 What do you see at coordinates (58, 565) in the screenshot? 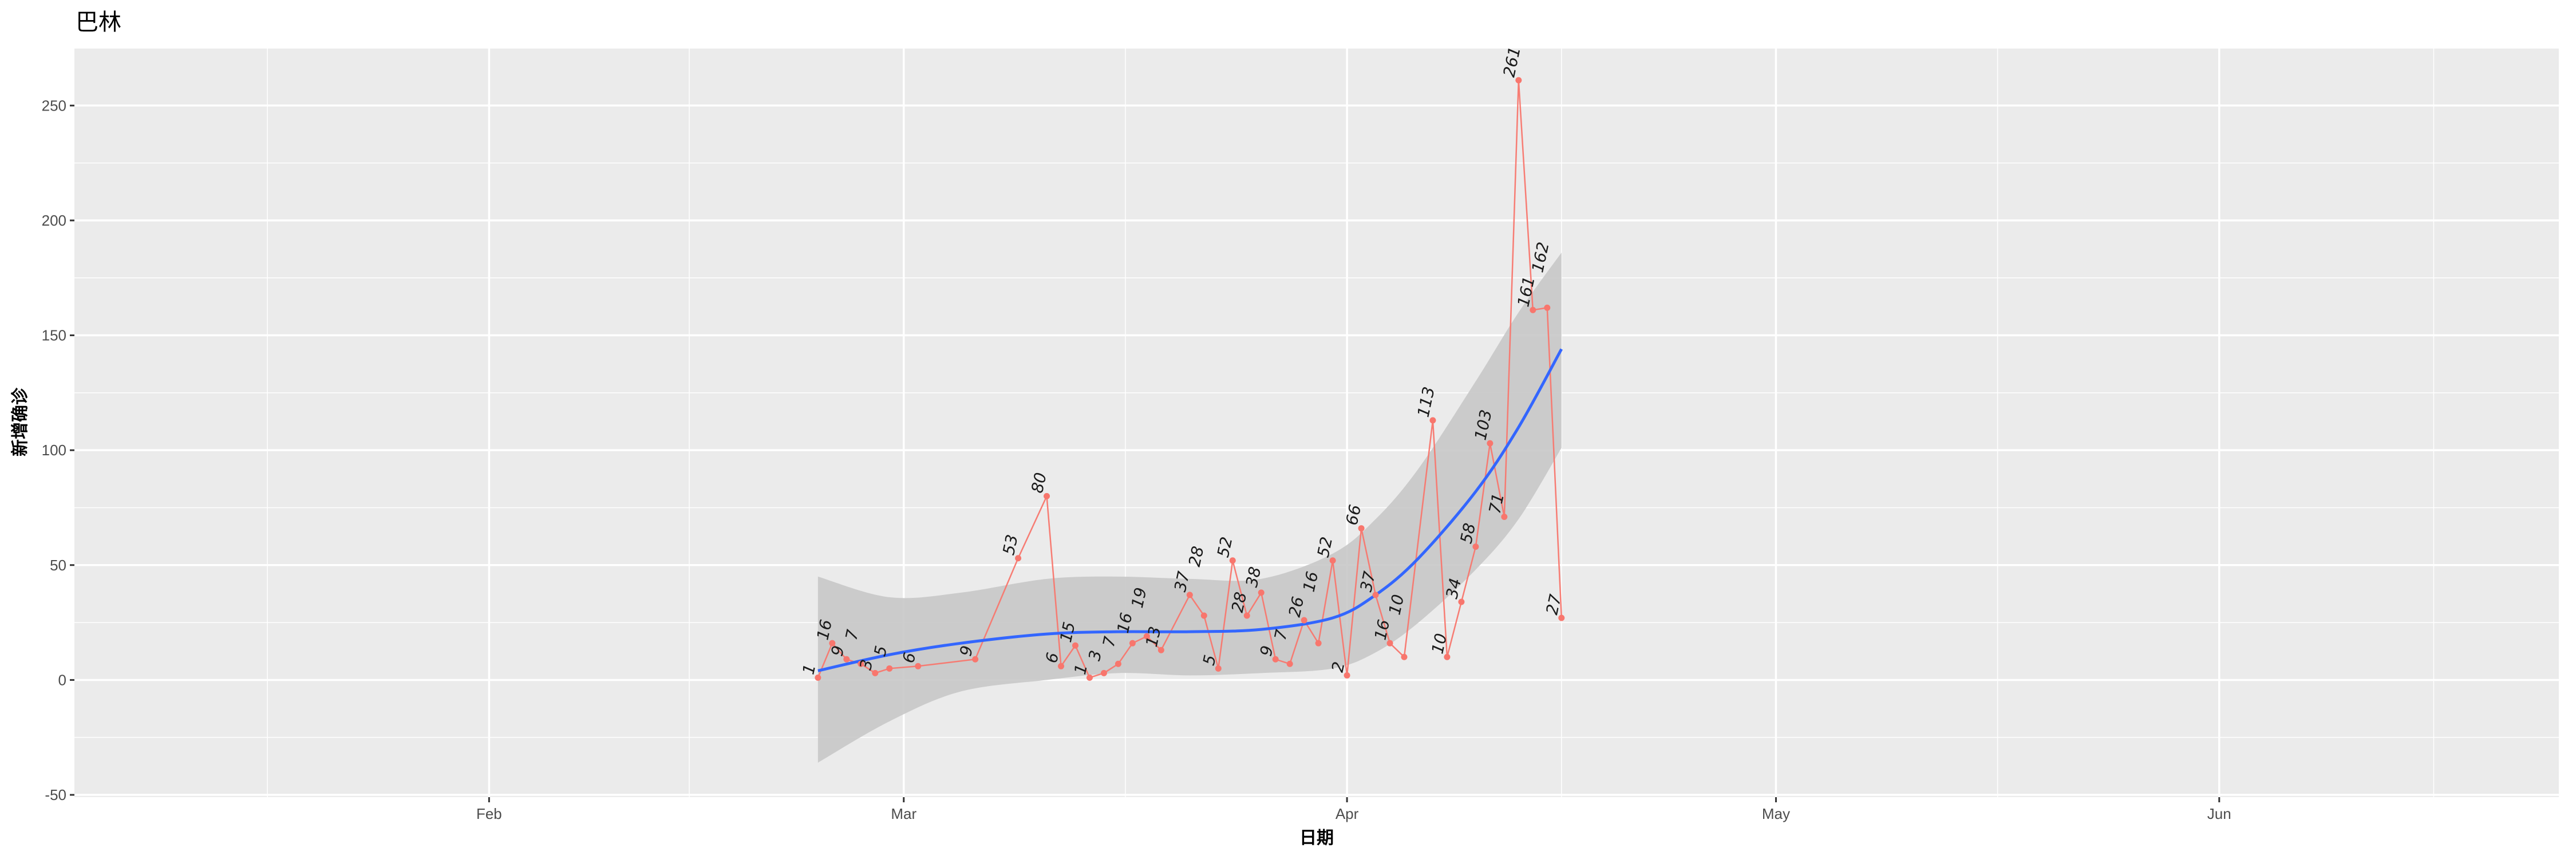
I see `y-tick-label: 50` at bounding box center [58, 565].